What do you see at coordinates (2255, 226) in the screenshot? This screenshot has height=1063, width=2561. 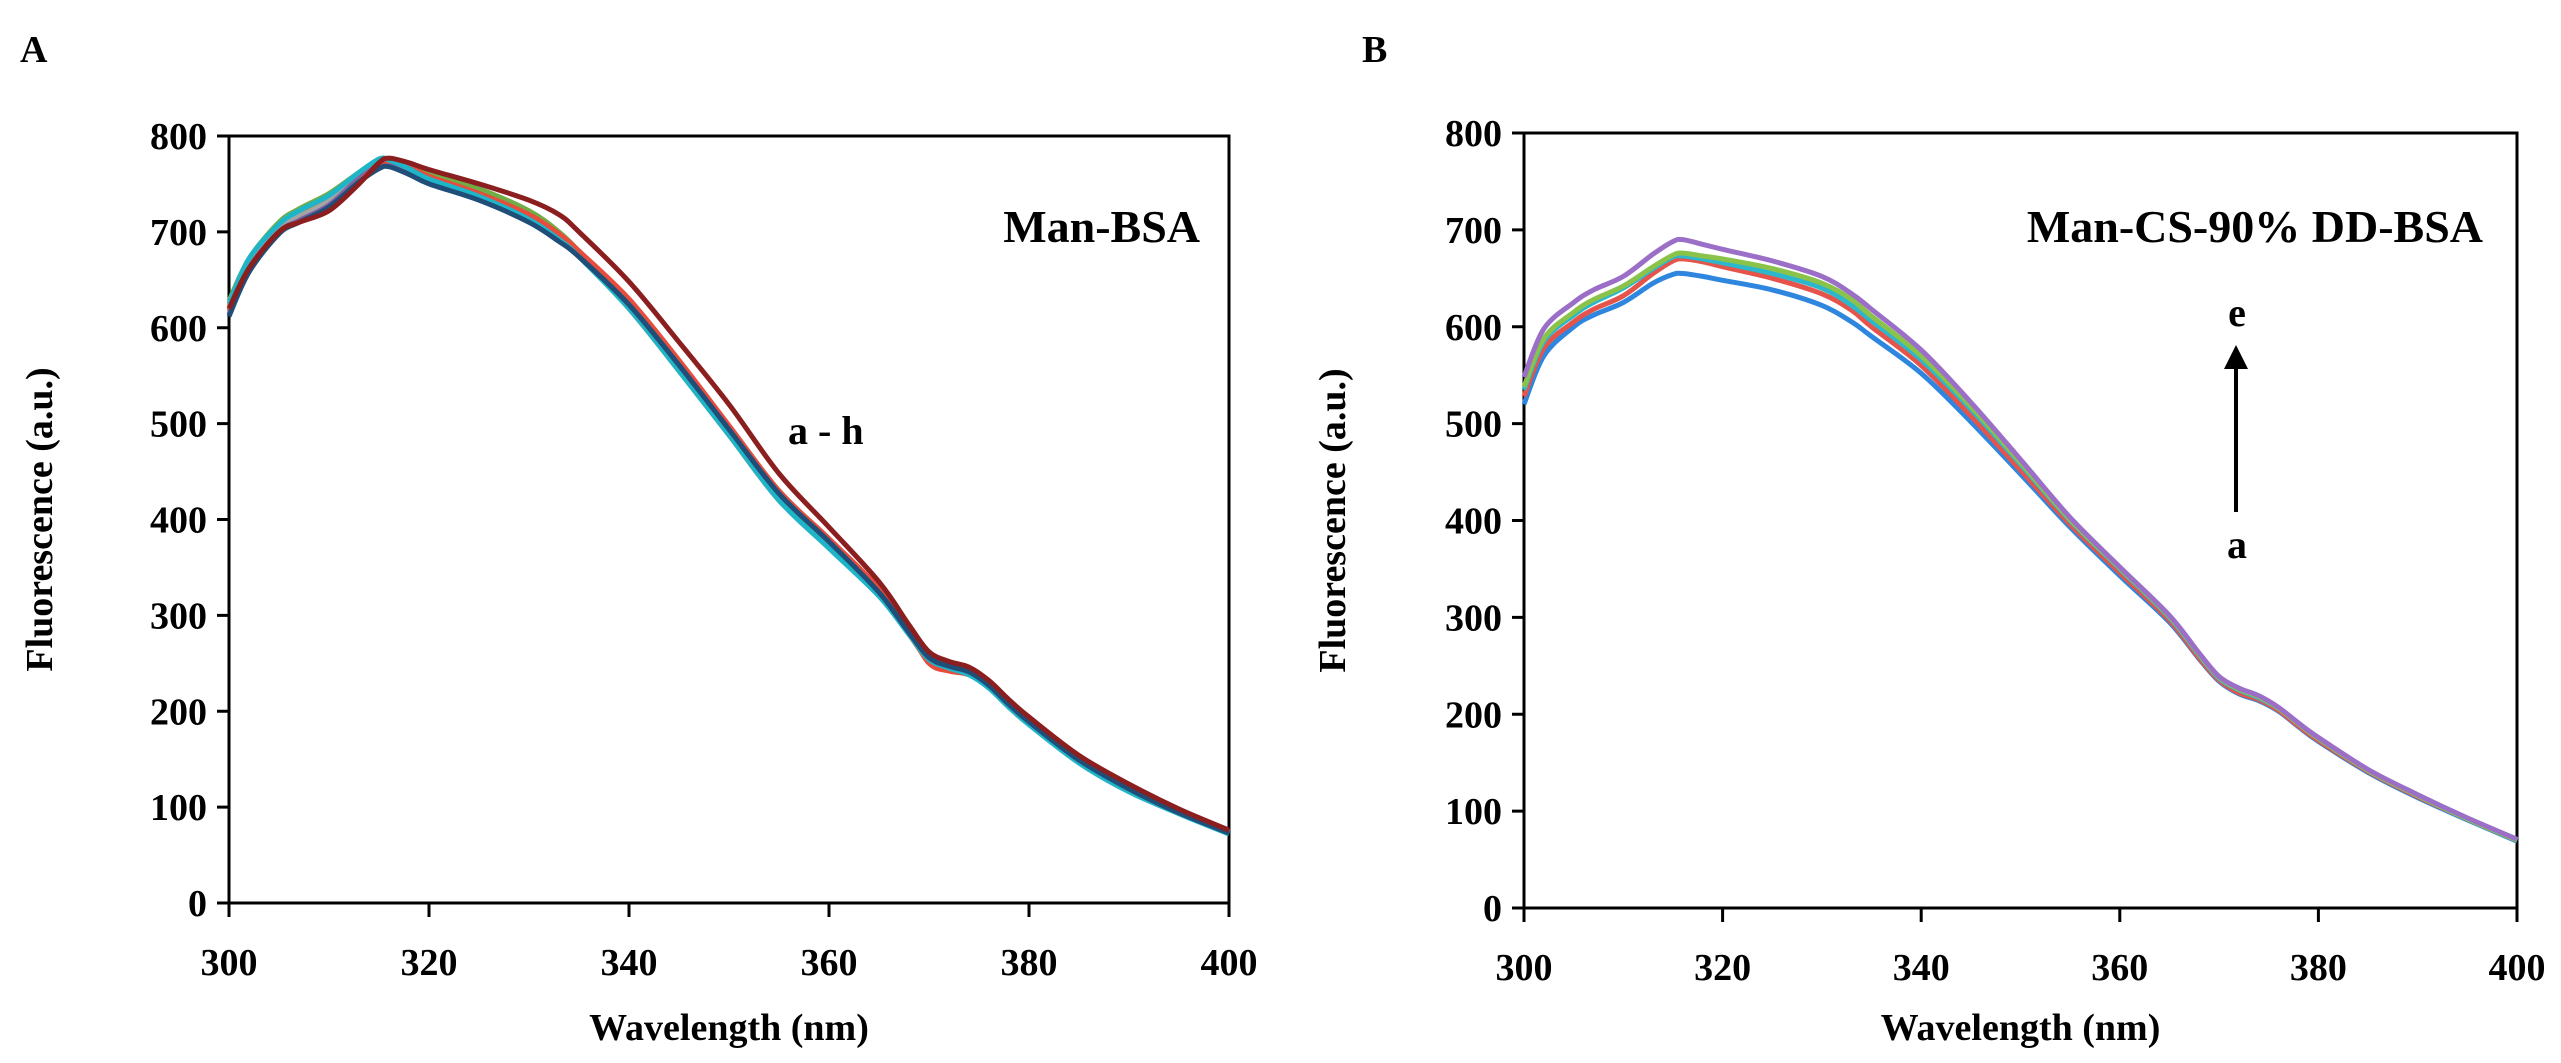 I see `panel-title: Man-CS-90% DD-BSA` at bounding box center [2255, 226].